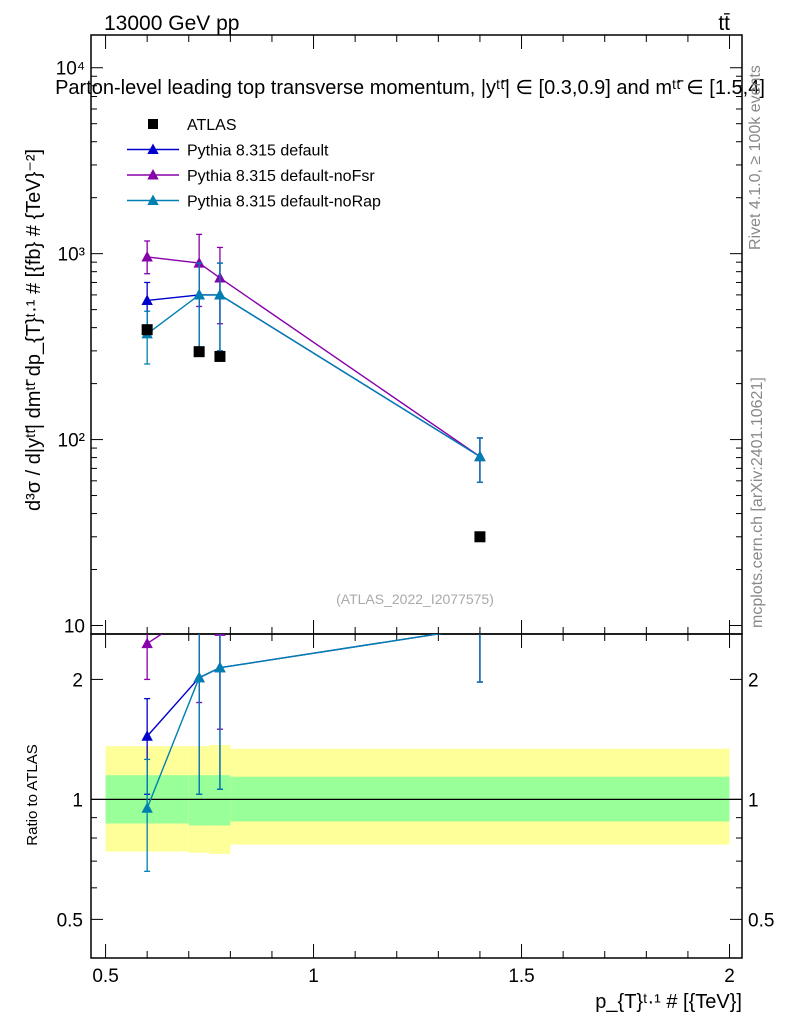 This screenshot has width=786, height=1024. Describe the element at coordinates (284, 202) in the screenshot. I see `legend-label: Pythia 8.315 default-noRap` at that location.